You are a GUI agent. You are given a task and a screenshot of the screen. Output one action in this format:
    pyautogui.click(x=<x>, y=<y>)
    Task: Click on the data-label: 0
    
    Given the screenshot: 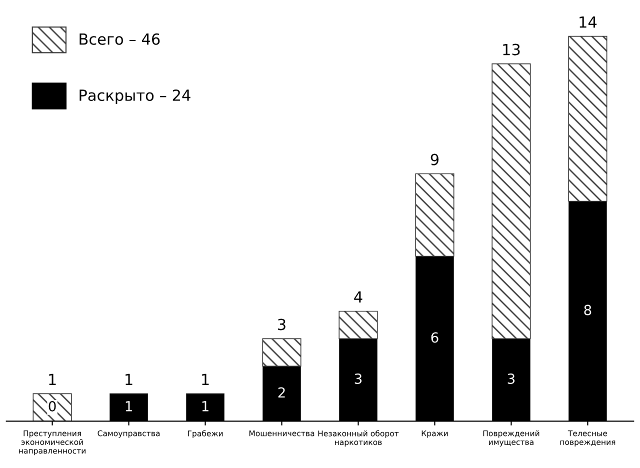 What is the action you would take?
    pyautogui.click(x=52, y=406)
    